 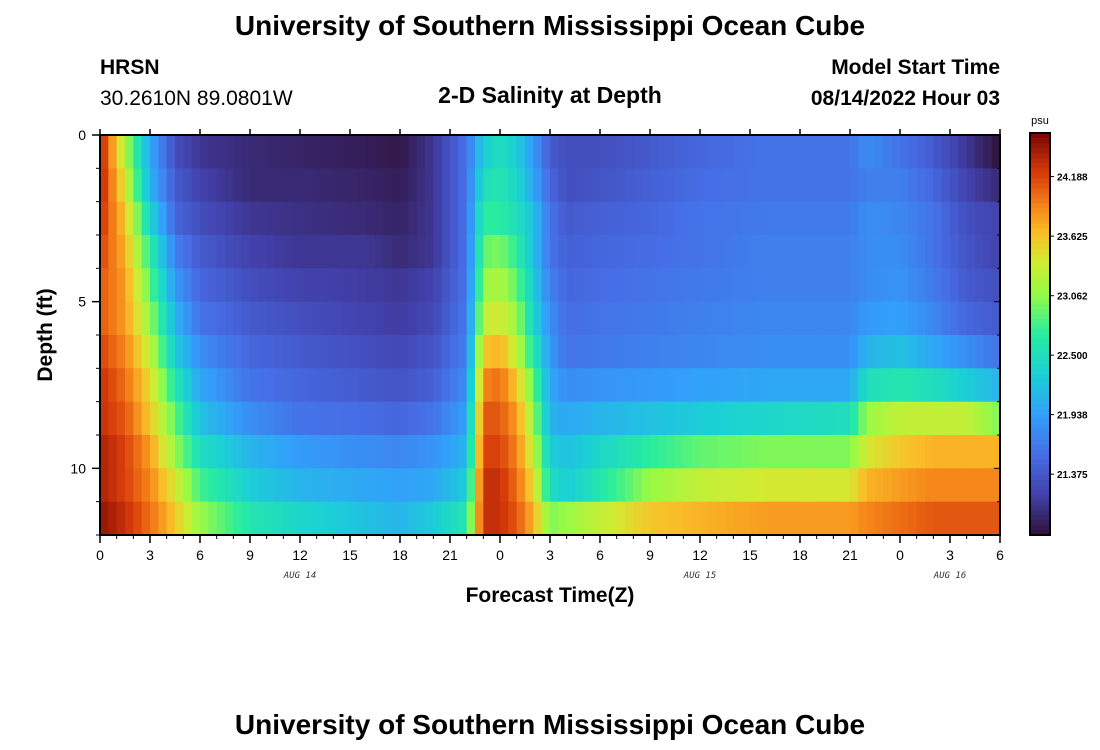 What do you see at coordinates (1058, 334) in the screenshot?
I see `colorbar: 24.188 23.625 23.062 22.500 21.938 21.375` at bounding box center [1058, 334].